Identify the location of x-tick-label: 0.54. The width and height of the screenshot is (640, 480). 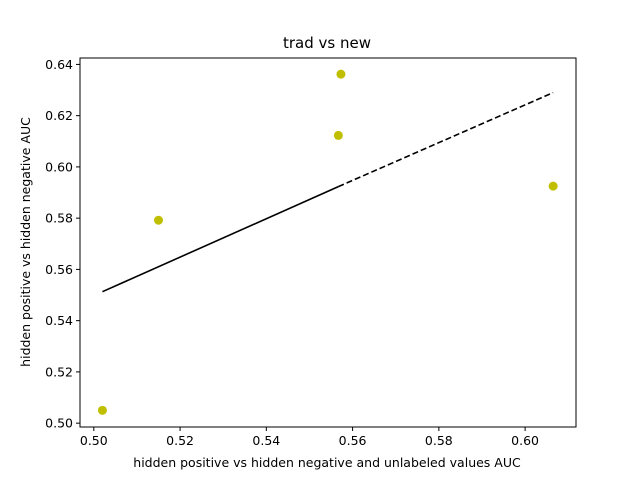
(266, 440).